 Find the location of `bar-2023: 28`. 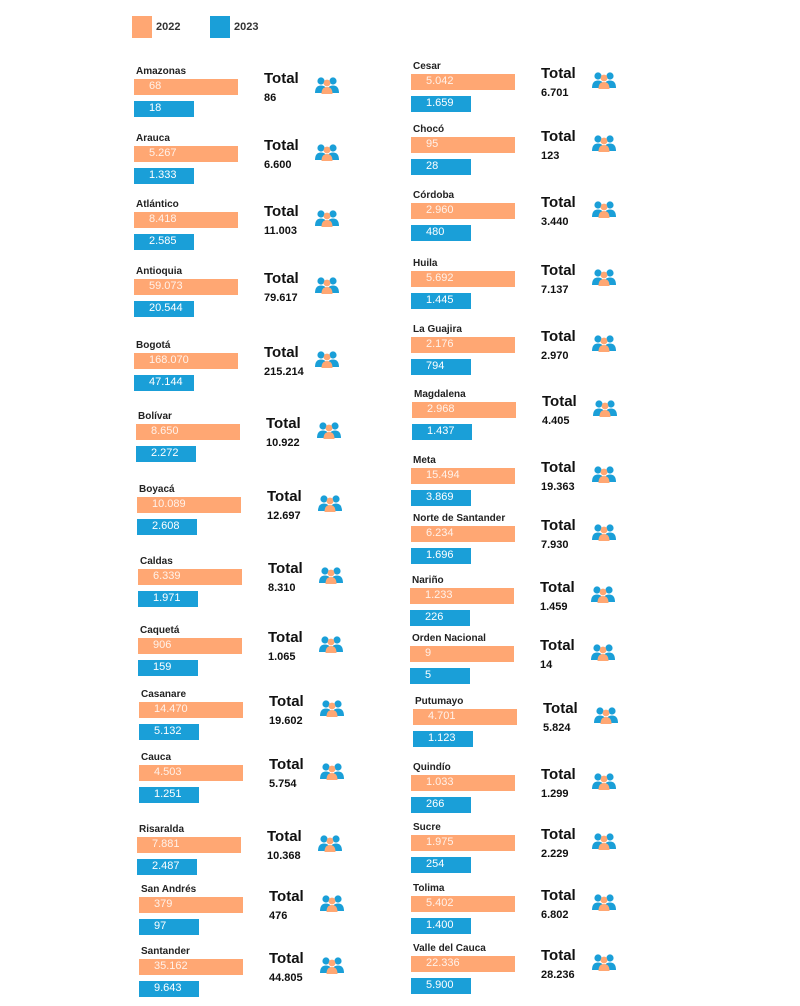

bar-2023: 28 is located at coordinates (441, 167).